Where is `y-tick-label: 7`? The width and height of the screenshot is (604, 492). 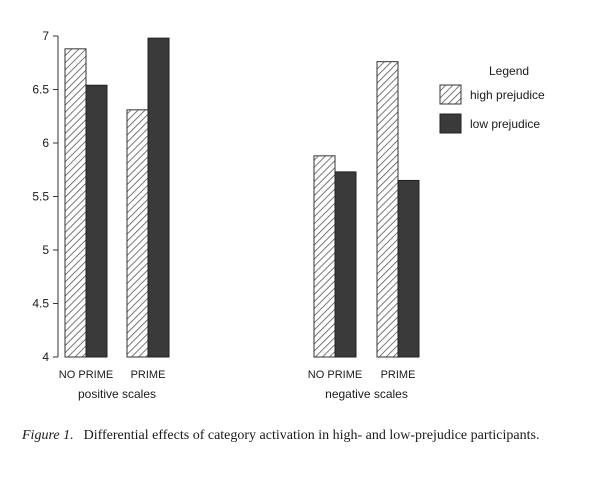 y-tick-label: 7 is located at coordinates (45, 36).